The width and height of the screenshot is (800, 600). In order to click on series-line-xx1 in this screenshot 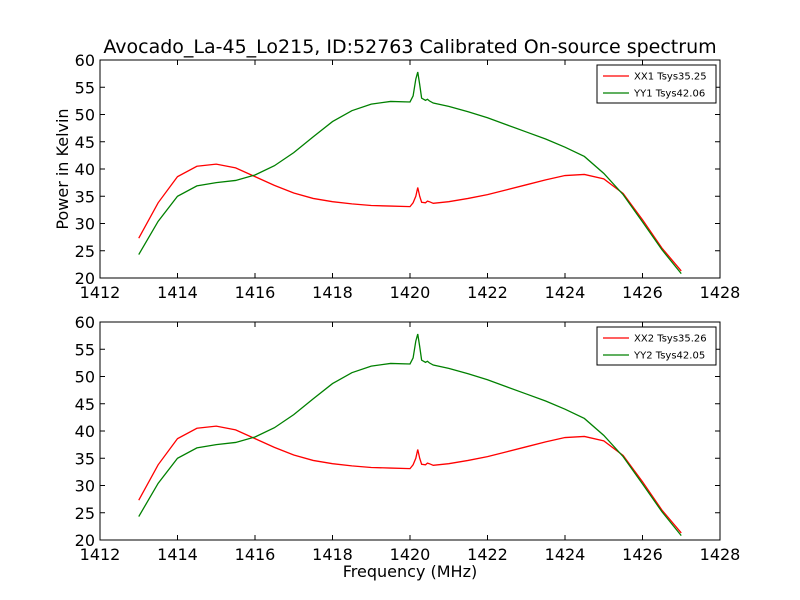, I will do `click(410, 217)`.